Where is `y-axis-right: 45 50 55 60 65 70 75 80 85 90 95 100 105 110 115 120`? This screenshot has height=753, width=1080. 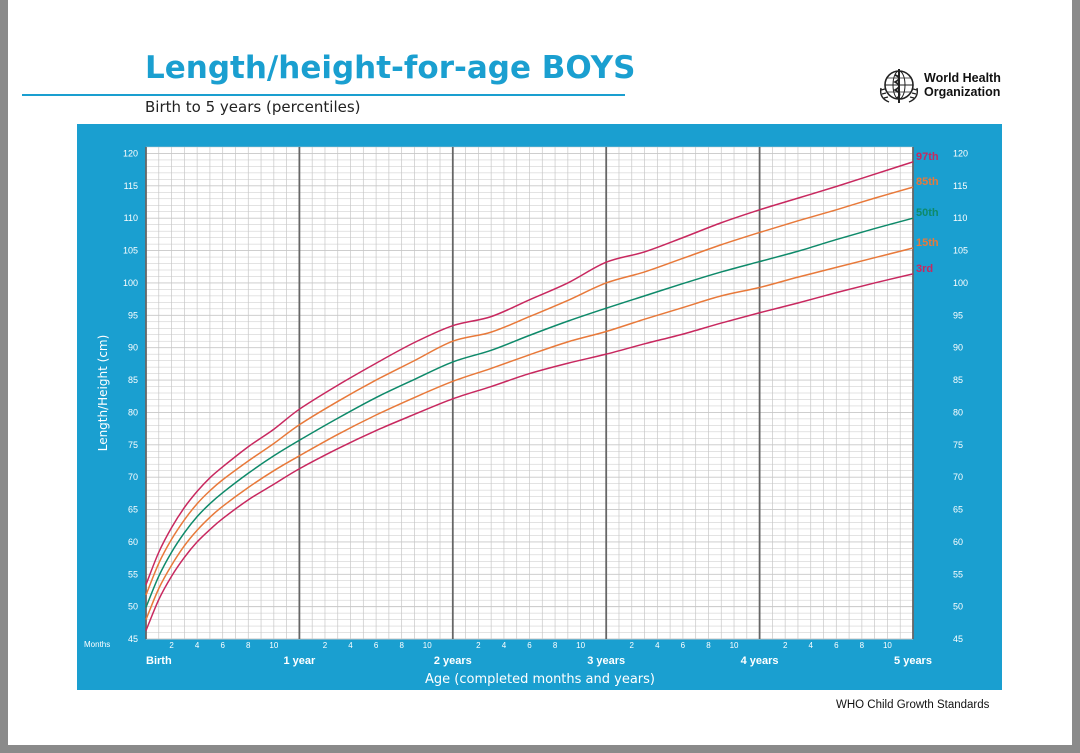 y-axis-right: 45 50 55 60 65 70 75 80 85 90 95 100 105 110 115 120 is located at coordinates (960, 396).